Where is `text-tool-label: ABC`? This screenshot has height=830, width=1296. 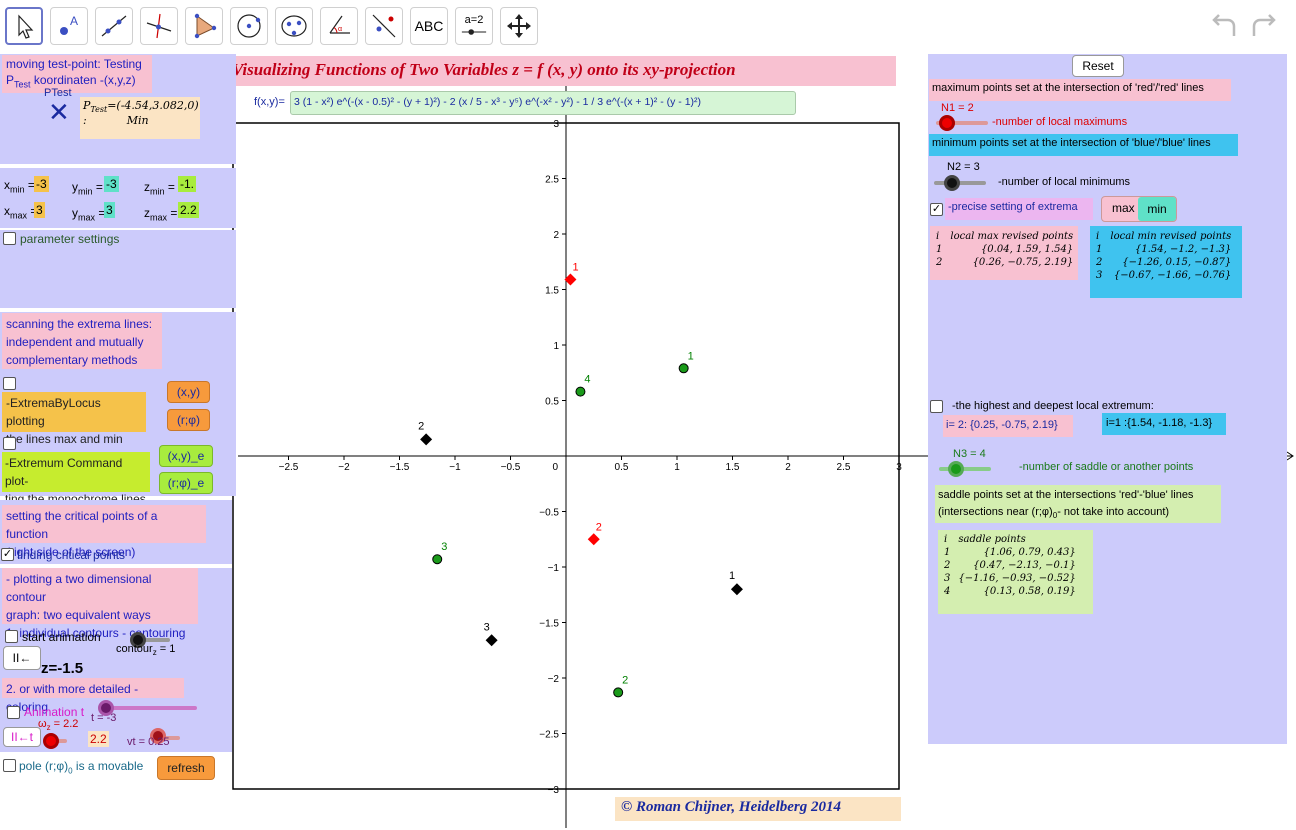 text-tool-label: ABC is located at coordinates (429, 26).